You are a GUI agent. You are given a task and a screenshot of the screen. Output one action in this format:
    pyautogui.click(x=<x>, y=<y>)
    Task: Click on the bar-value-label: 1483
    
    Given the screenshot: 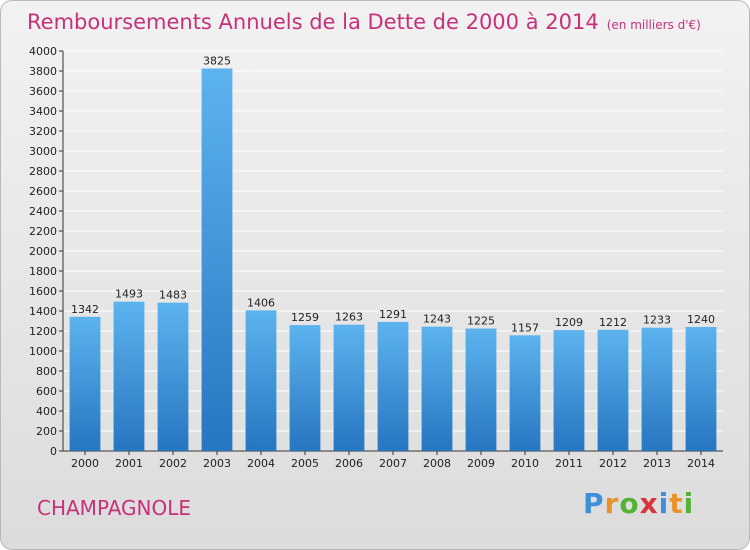 What is the action you would take?
    pyautogui.click(x=173, y=295)
    